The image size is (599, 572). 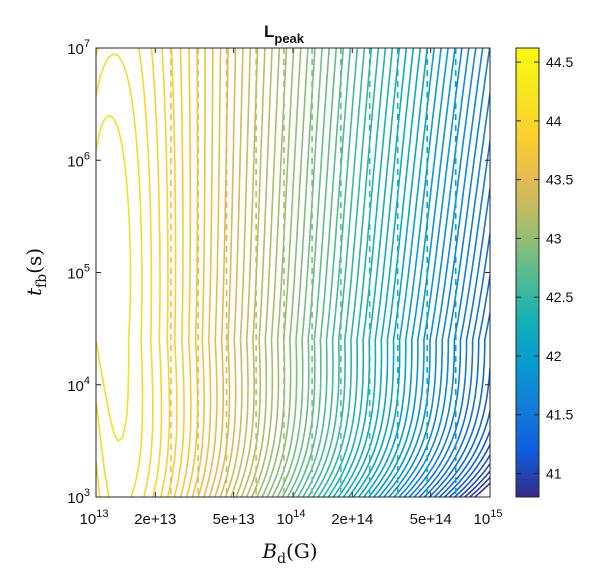 What do you see at coordinates (155, 519) in the screenshot?
I see `x-tick-label: 2e+13` at bounding box center [155, 519].